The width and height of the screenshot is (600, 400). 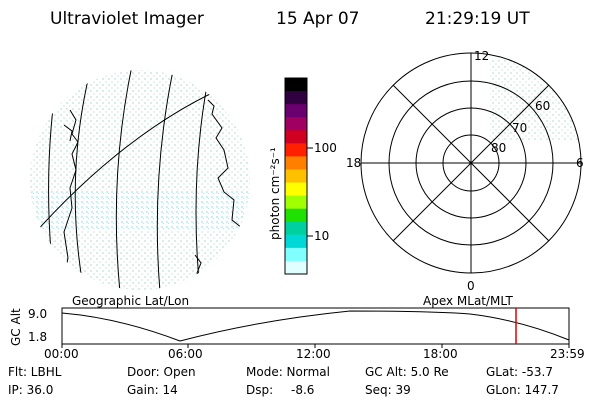 What do you see at coordinates (37, 337) in the screenshot?
I see `y-tick-1-8: 1.8` at bounding box center [37, 337].